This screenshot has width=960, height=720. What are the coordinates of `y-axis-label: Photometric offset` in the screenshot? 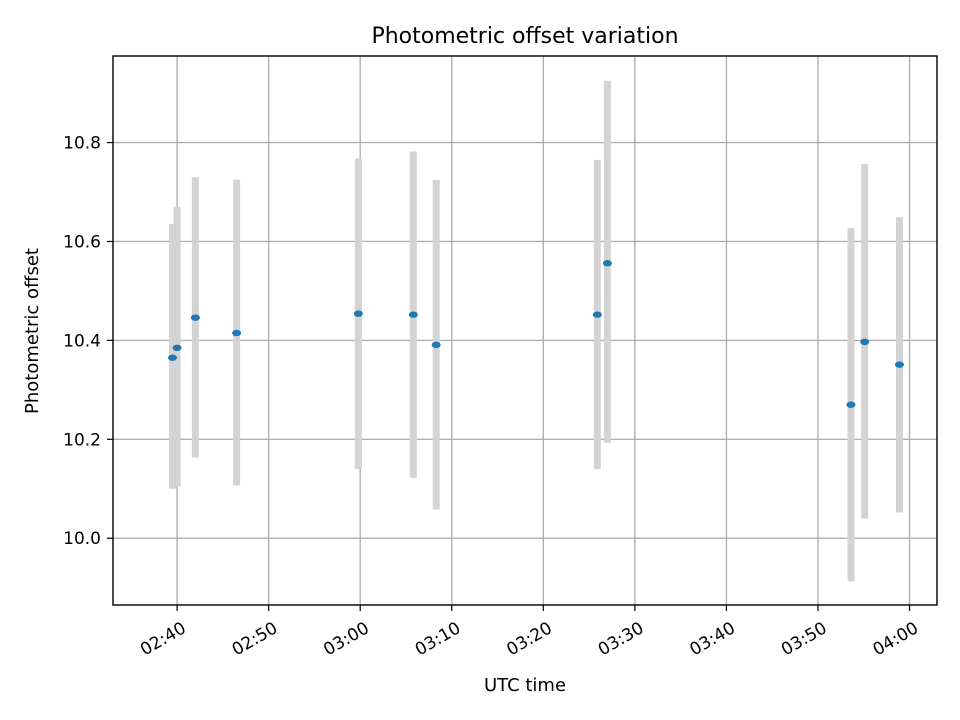 It's located at (32, 331).